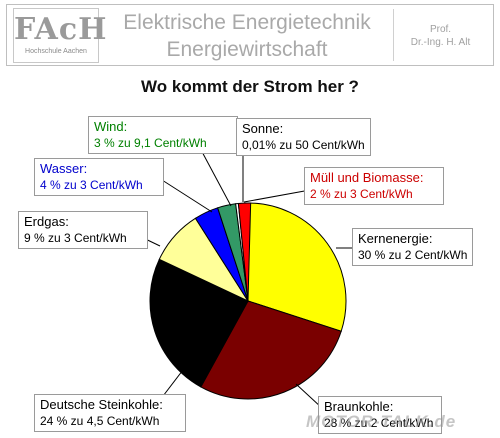 Image resolution: width=500 pixels, height=438 pixels. I want to click on slice-label-detail: 3 % zu 9,1 Cent/kWh, so click(150, 143).